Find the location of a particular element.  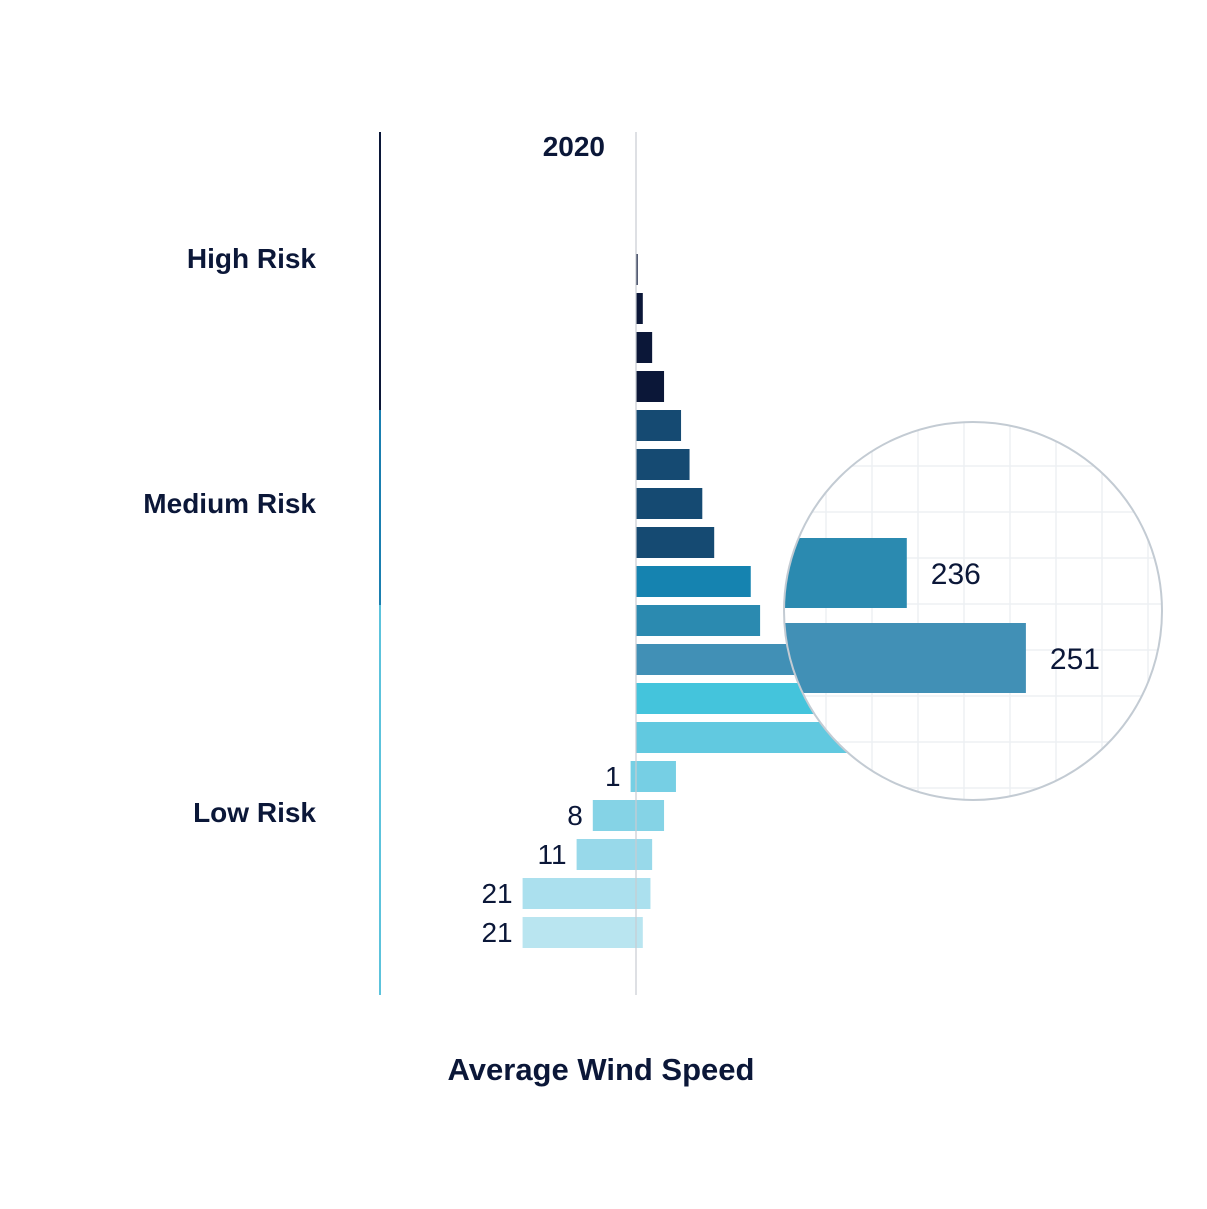

left-value-label-16: 21 is located at coordinates (496, 893).